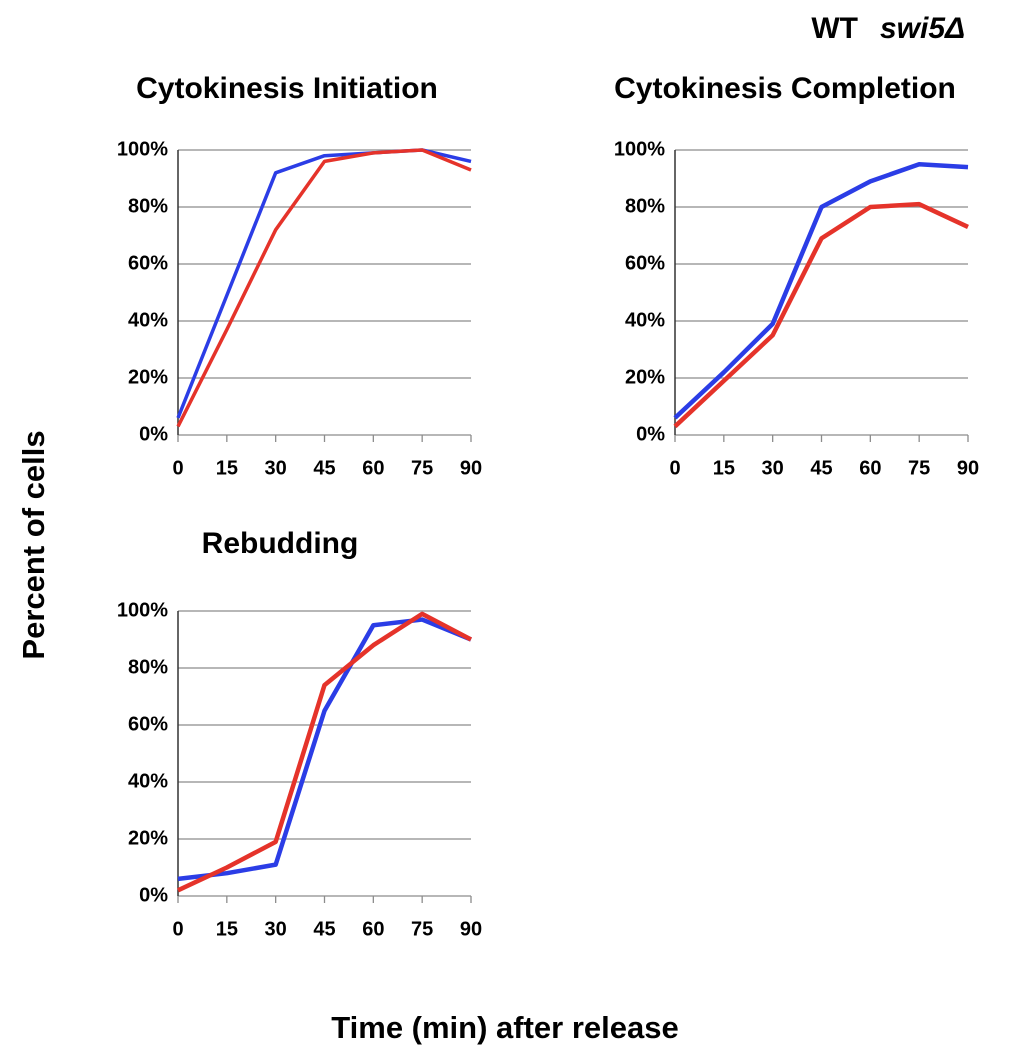 This screenshot has height=1057, width=1012. I want to click on y-axis-label: Percent of cells, so click(33, 544).